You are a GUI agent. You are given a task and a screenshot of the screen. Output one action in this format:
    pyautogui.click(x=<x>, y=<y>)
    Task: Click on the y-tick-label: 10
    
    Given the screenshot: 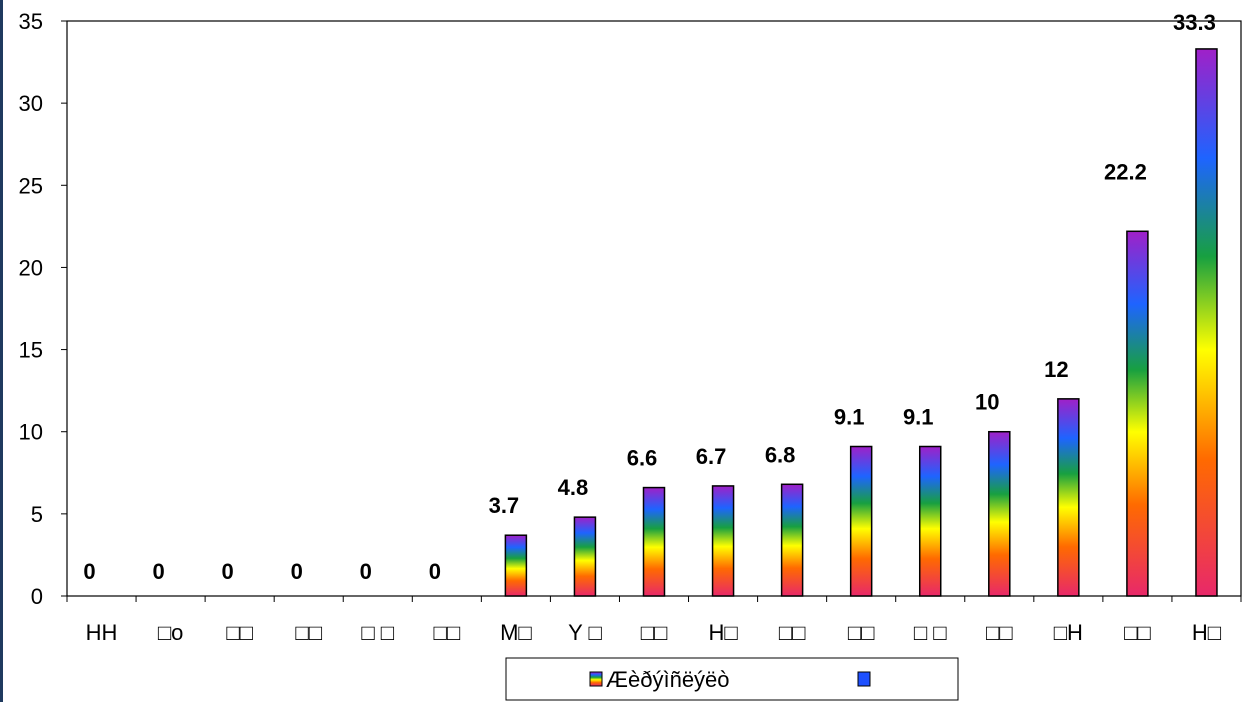 What is the action you would take?
    pyautogui.click(x=31, y=432)
    